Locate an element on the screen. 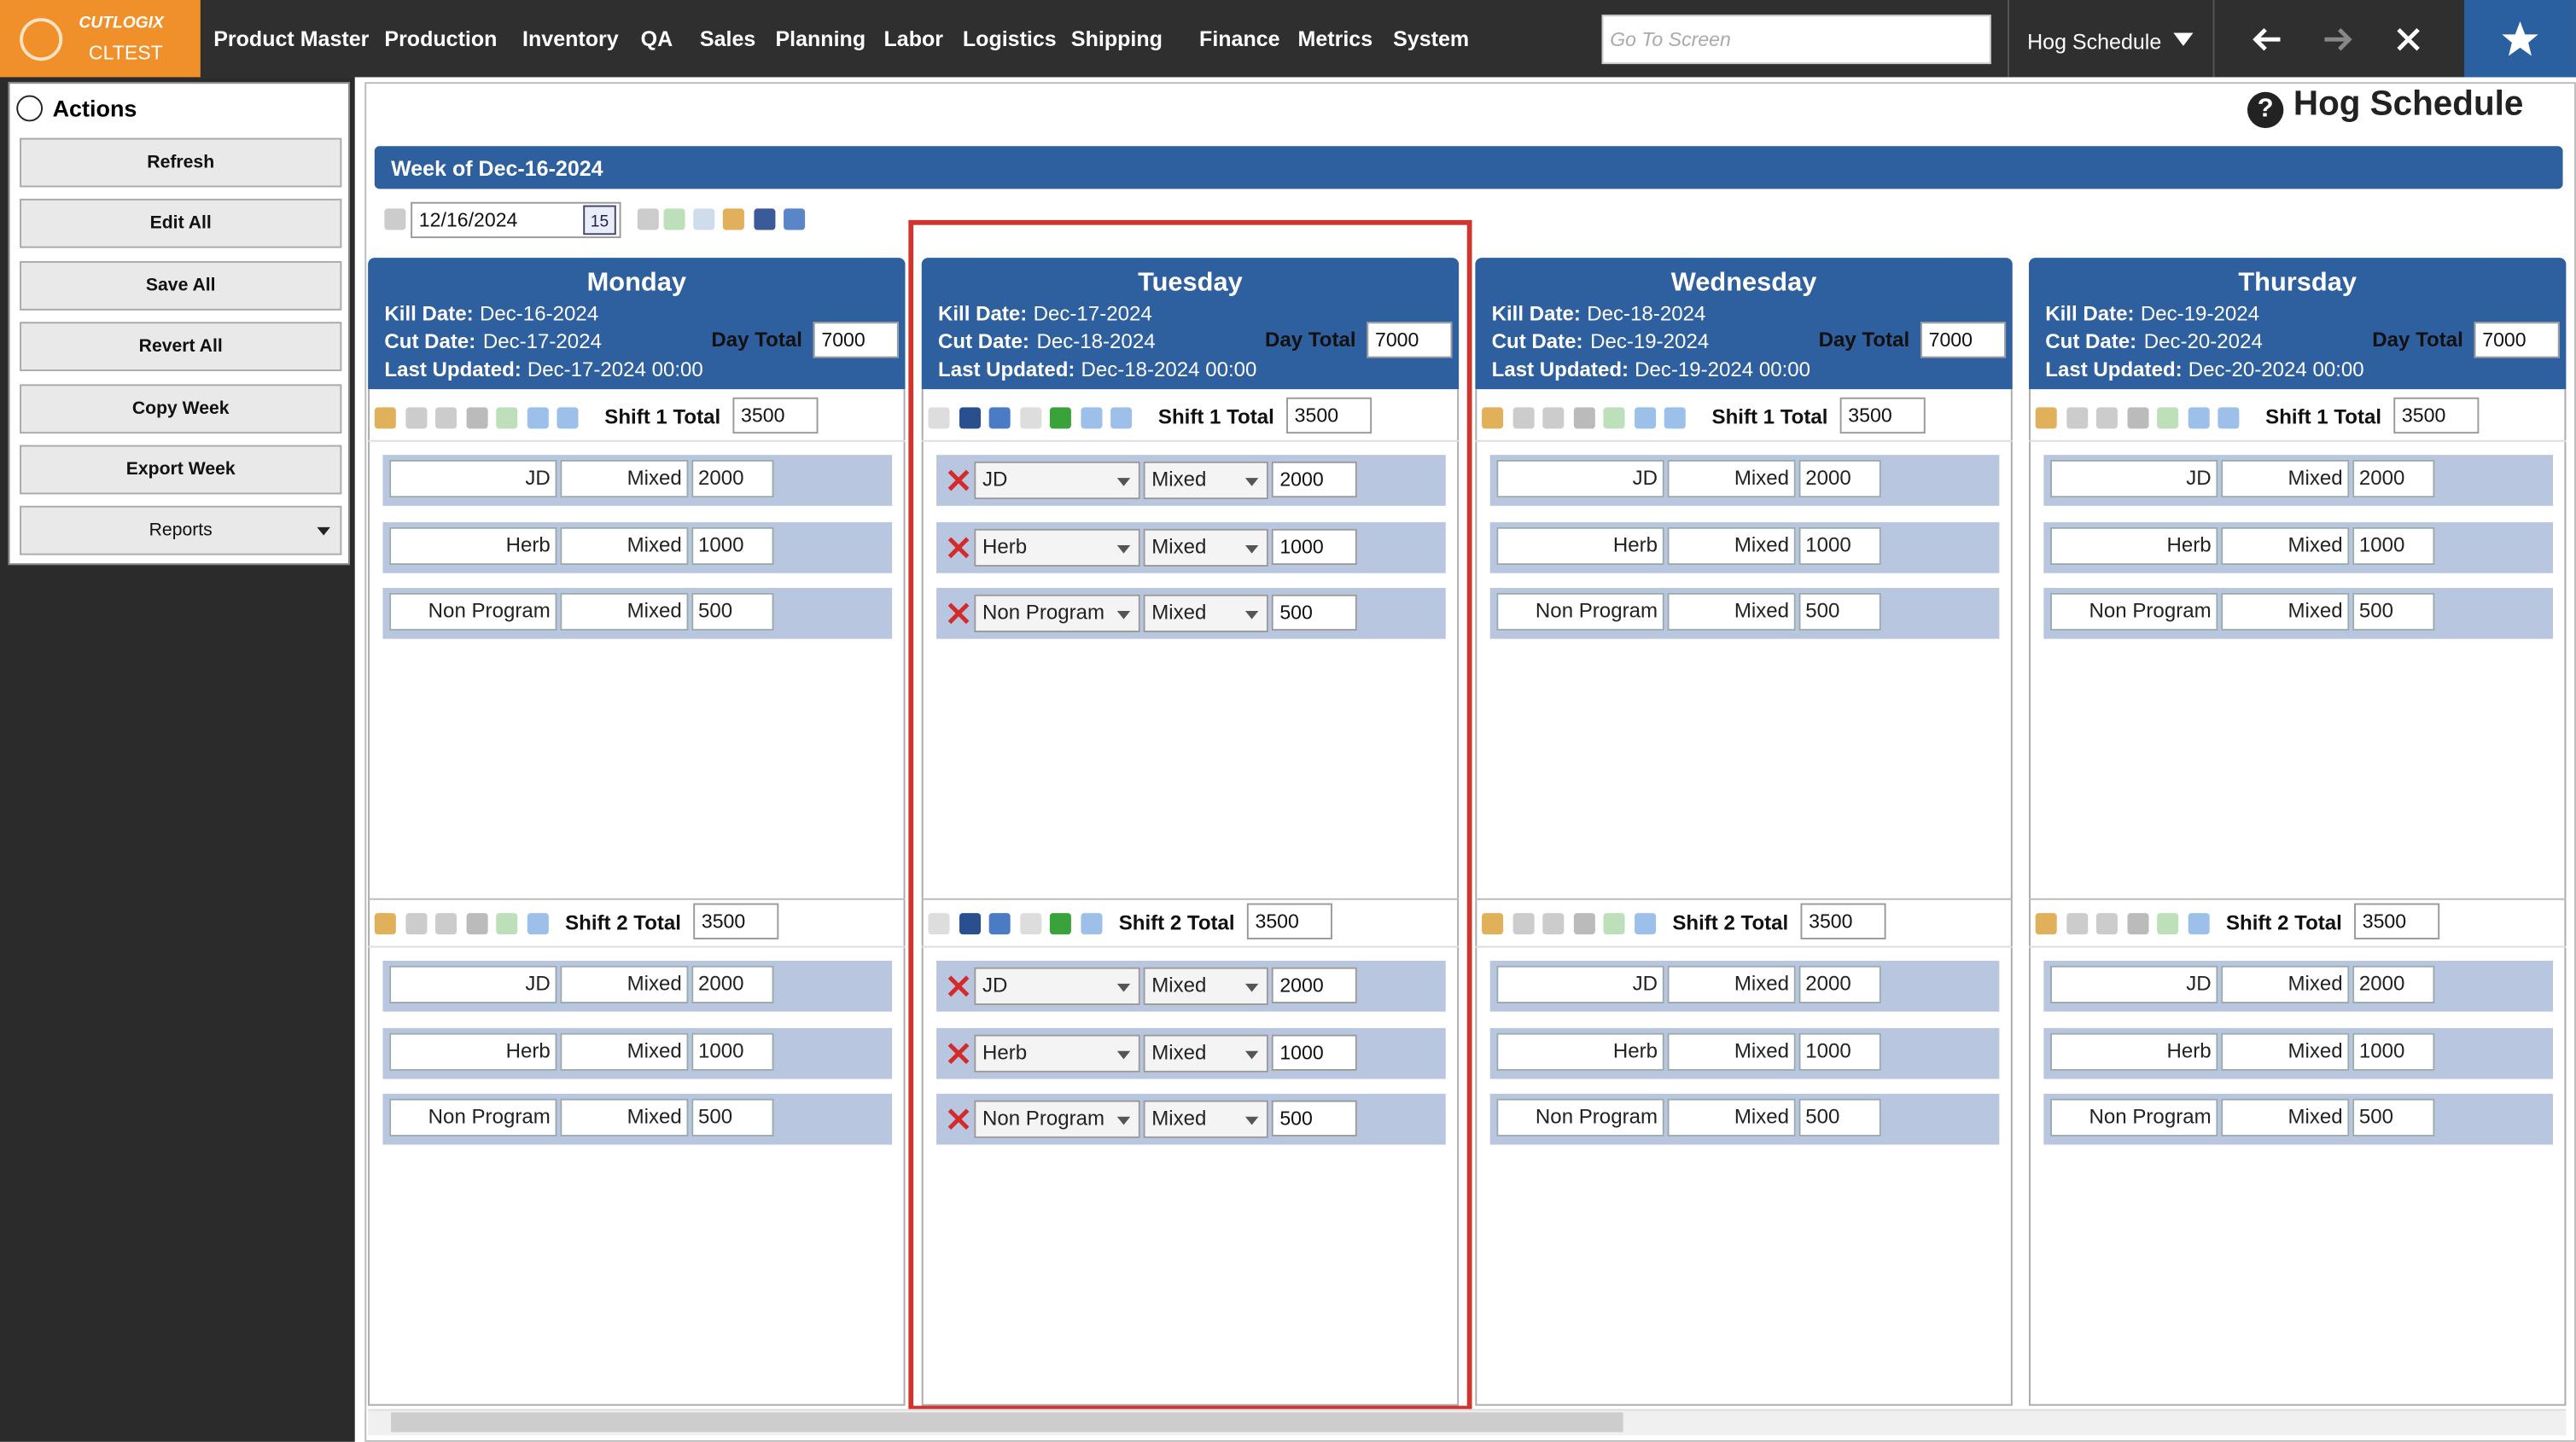 The image size is (2576, 1442). action-button: Edit All is located at coordinates (181, 224).